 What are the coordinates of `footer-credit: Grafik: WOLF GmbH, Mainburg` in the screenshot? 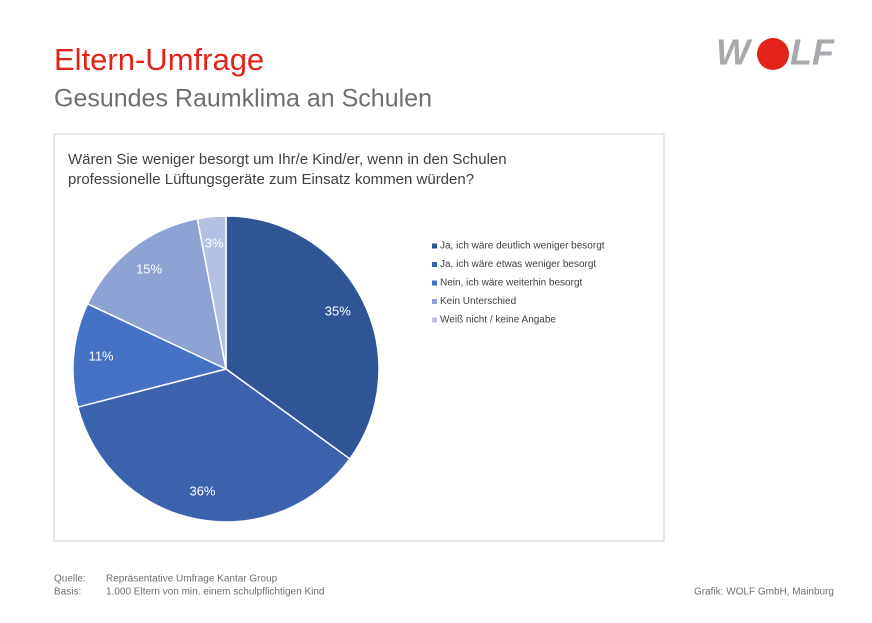 It's located at (764, 592).